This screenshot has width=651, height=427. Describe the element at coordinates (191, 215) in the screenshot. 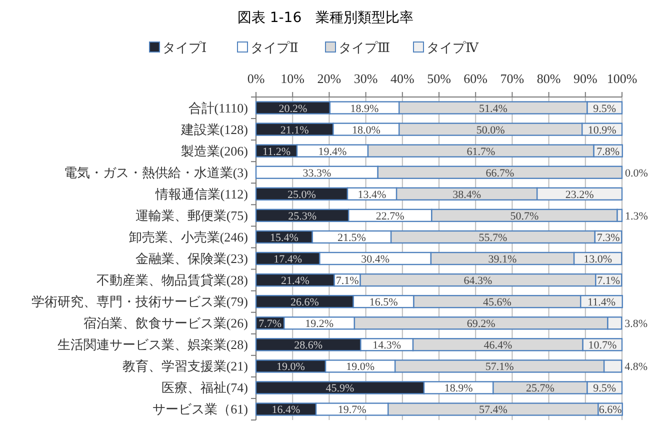

I see `y-tick-label: 運輸業、郵便業(75)` at that location.